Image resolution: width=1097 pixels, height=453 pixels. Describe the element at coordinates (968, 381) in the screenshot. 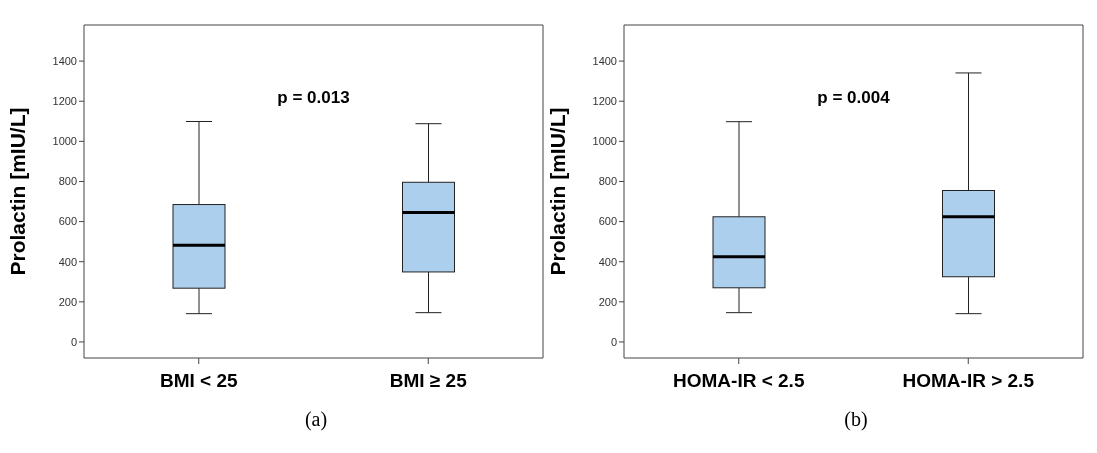

I see `x-tick-label: HOMA-IR > 2.5` at that location.